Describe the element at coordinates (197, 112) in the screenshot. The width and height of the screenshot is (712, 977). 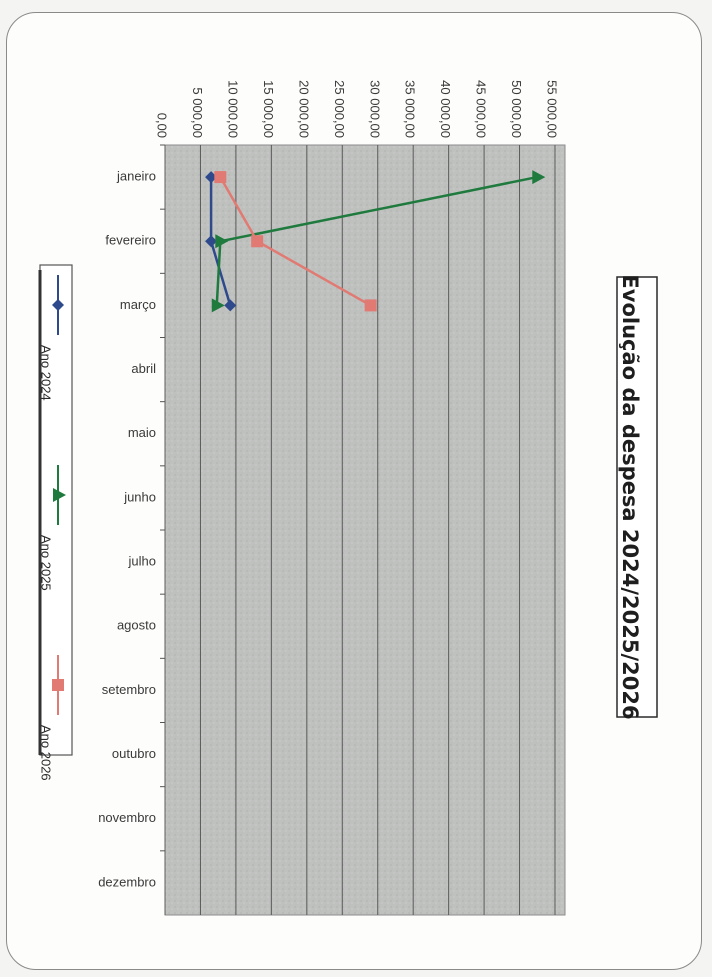
I see `value-tick-label: 5 000,00` at that location.